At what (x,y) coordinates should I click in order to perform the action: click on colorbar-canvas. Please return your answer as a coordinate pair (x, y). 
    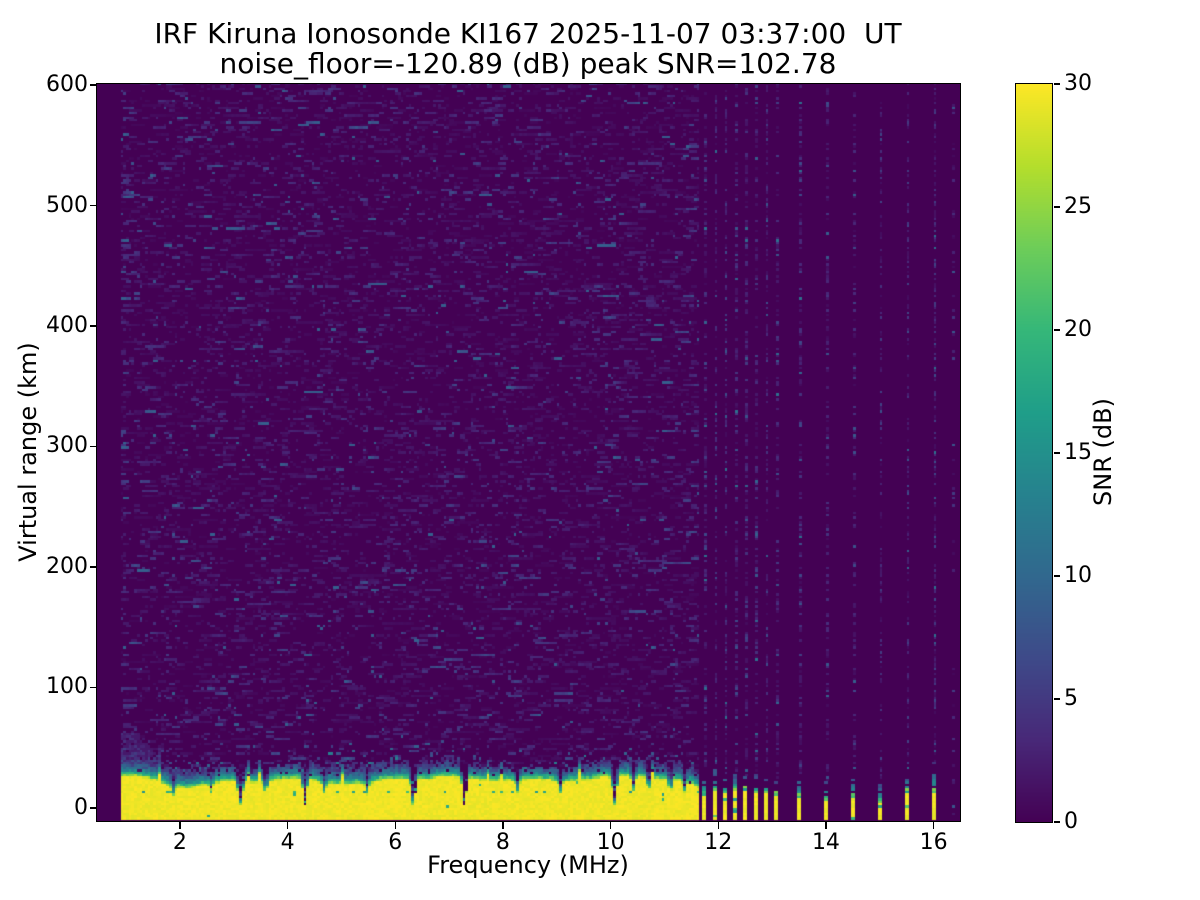
    Looking at the image, I should click on (1034, 453).